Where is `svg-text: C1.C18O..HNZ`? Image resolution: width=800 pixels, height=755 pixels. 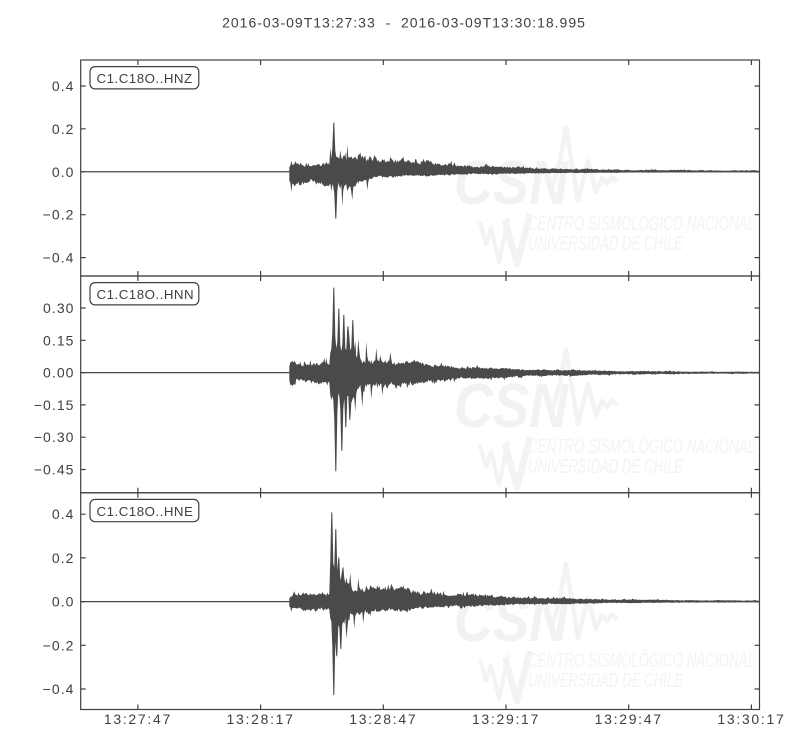
svg-text: C1.C18O..HNZ is located at coordinates (145, 78).